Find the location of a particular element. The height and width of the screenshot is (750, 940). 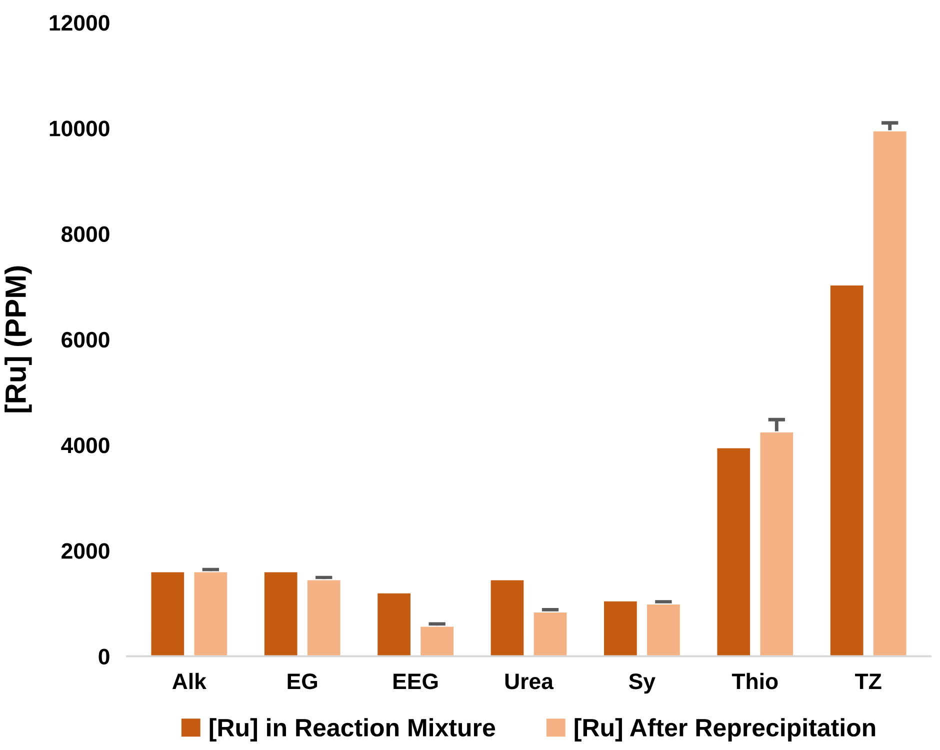

x-tick-label: Thio is located at coordinates (755, 681).